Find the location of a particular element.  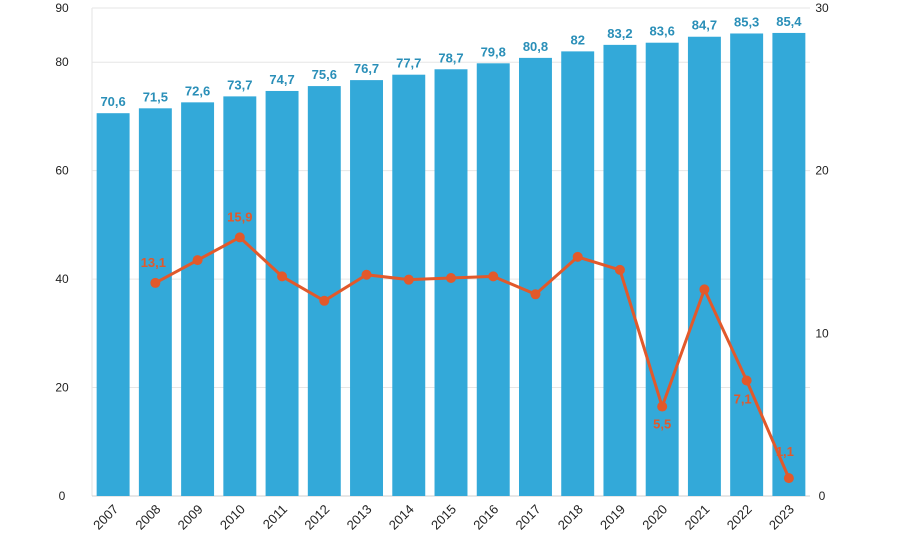

left-axis-tick-label: 80 is located at coordinates (62, 62).